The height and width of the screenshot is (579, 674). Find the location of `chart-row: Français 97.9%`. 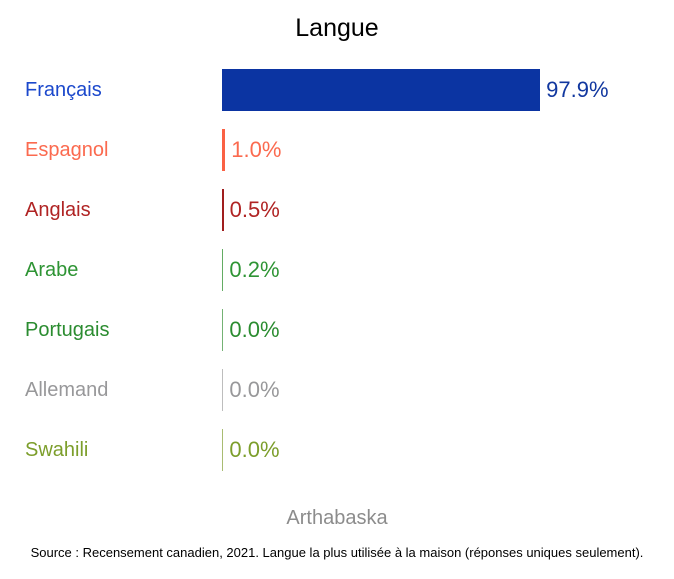

chart-row: Français 97.9% is located at coordinates (337, 90).